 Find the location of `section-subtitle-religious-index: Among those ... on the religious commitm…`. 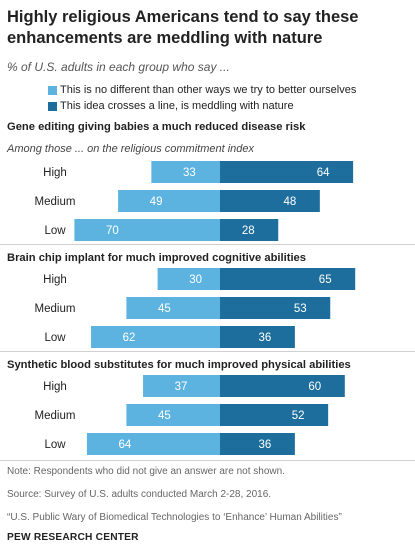

section-subtitle-religious-index: Among those ... on the religious commitm… is located at coordinates (131, 149).